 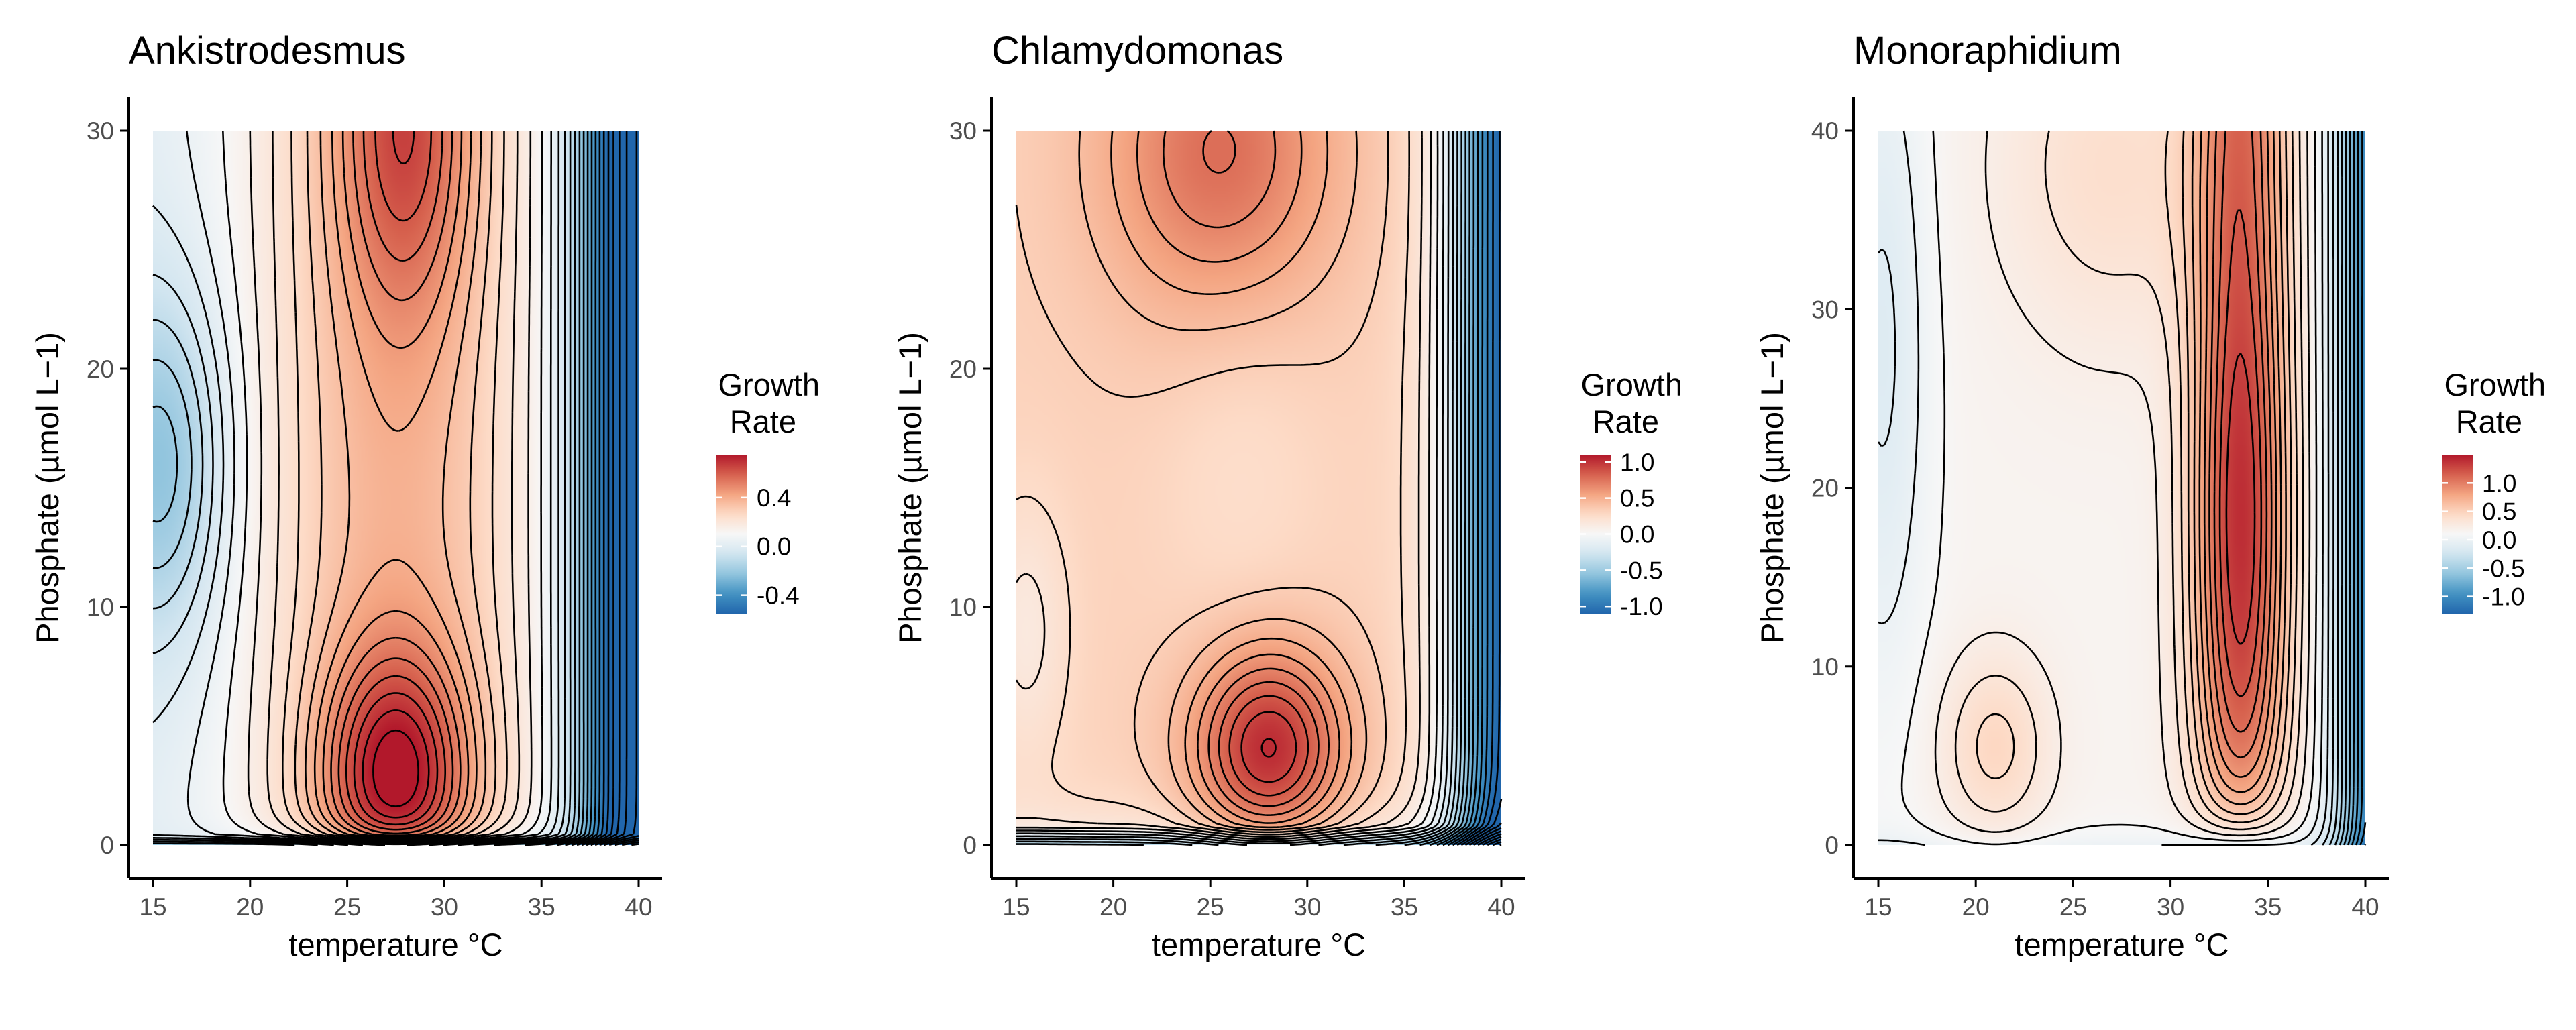 I want to click on legend-colorbar, so click(x=731, y=534).